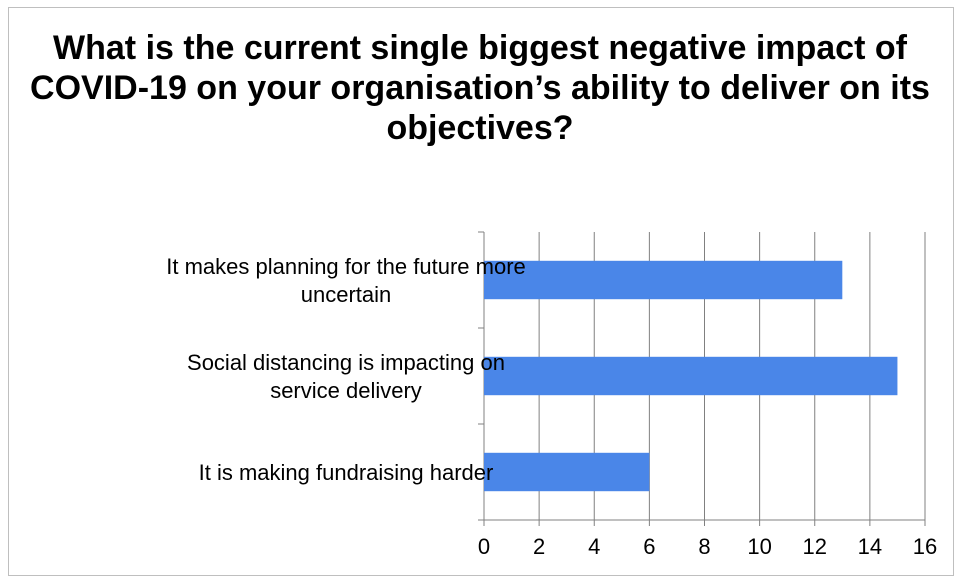  Describe the element at coordinates (649, 546) in the screenshot. I see `x-tick-label: 6` at that location.